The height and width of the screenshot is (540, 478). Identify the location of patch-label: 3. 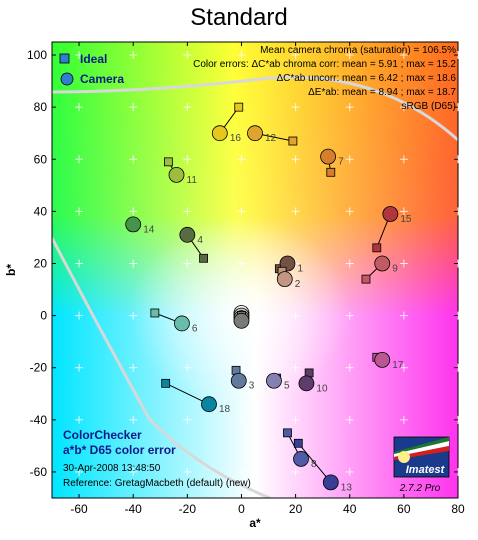
(252, 386).